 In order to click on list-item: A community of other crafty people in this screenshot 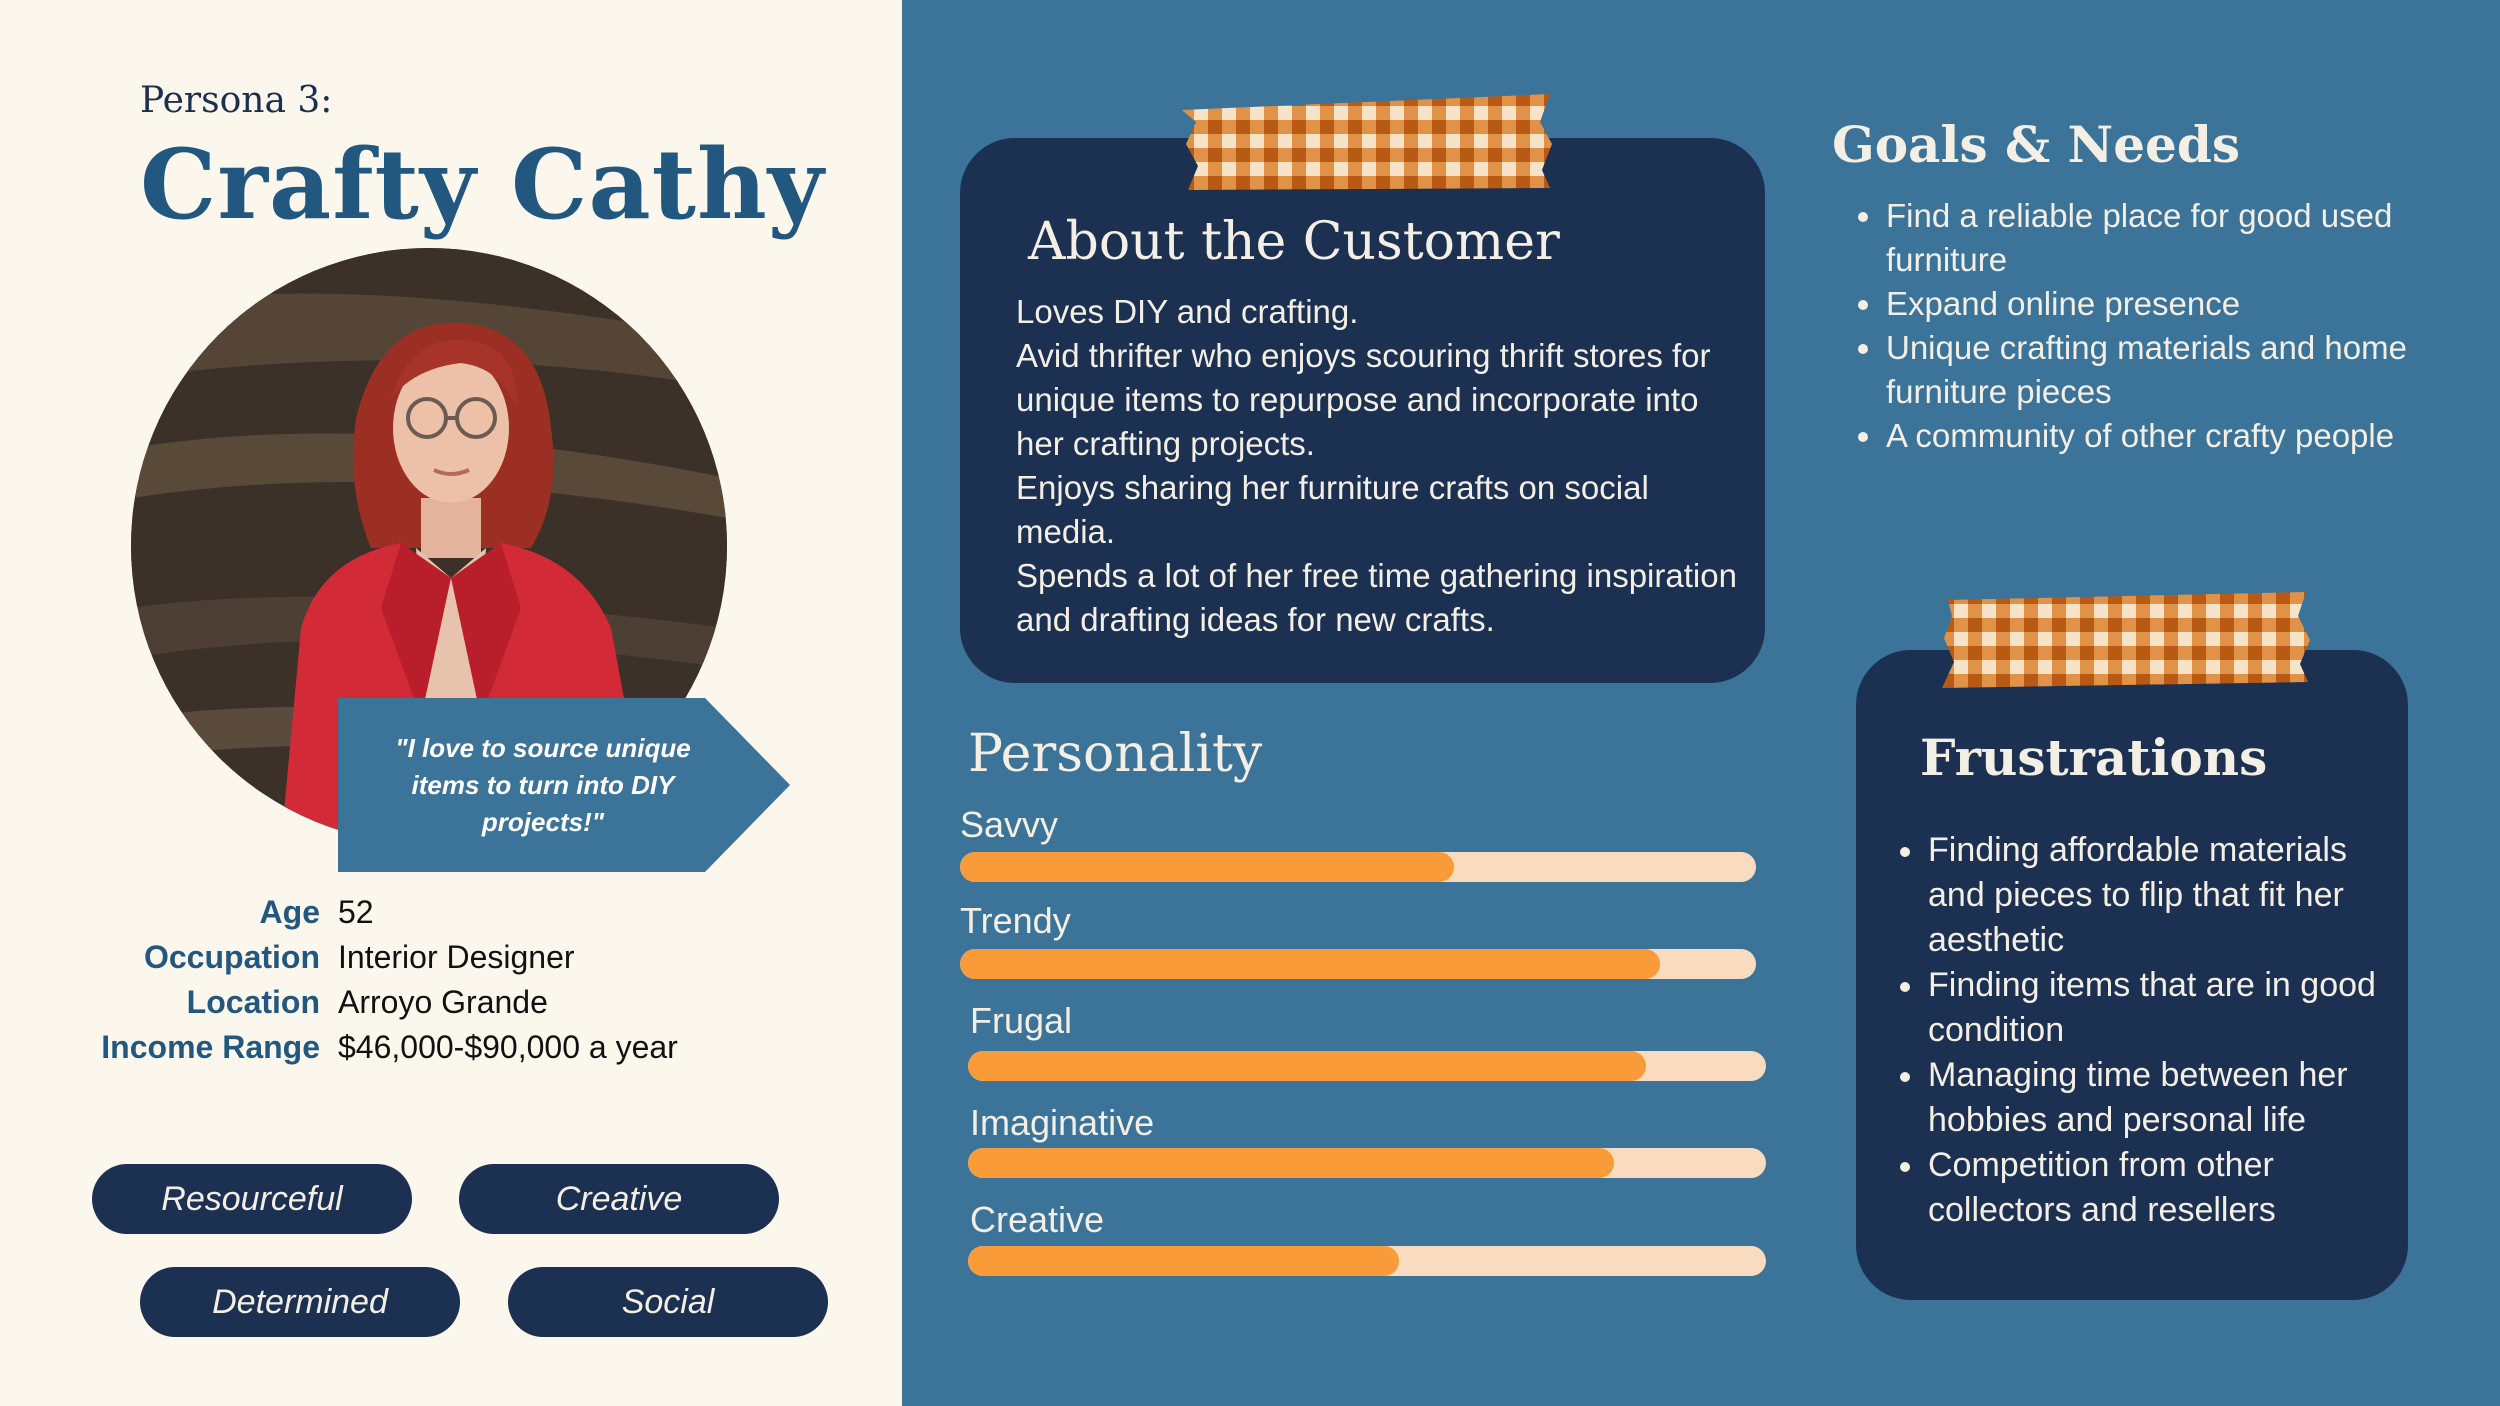, I will do `click(2132, 436)`.